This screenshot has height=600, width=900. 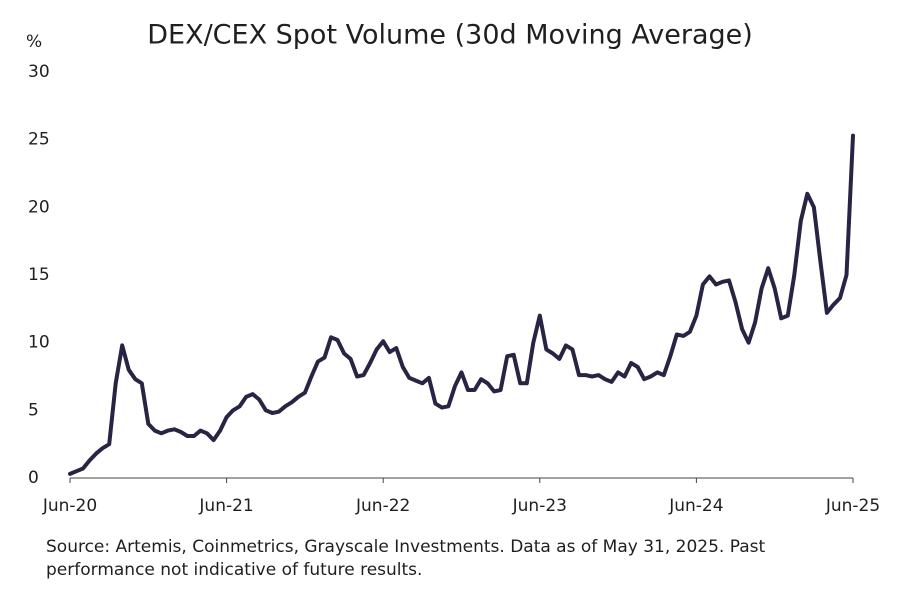 I want to click on y-tick-label: 10, so click(x=39, y=343).